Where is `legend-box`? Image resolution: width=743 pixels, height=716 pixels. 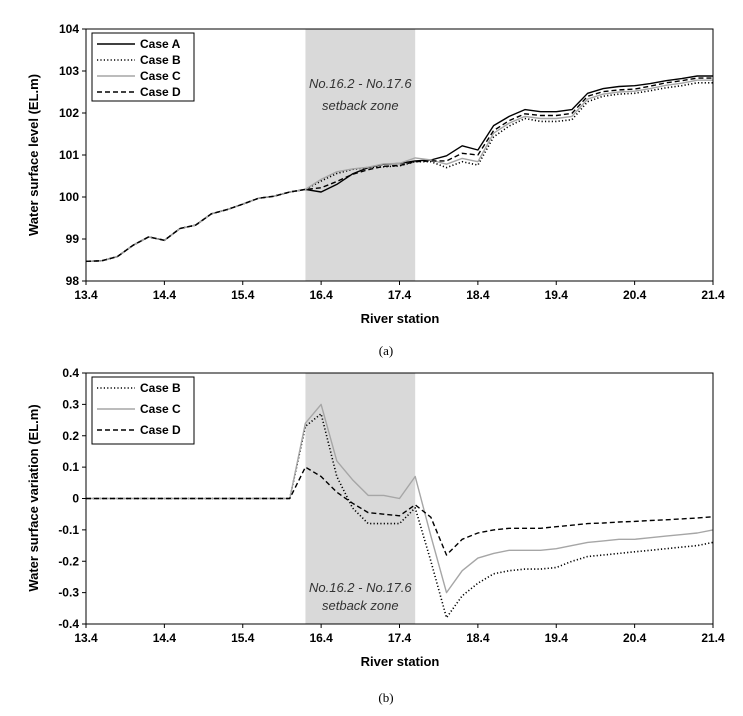
legend-box is located at coordinates (143, 410).